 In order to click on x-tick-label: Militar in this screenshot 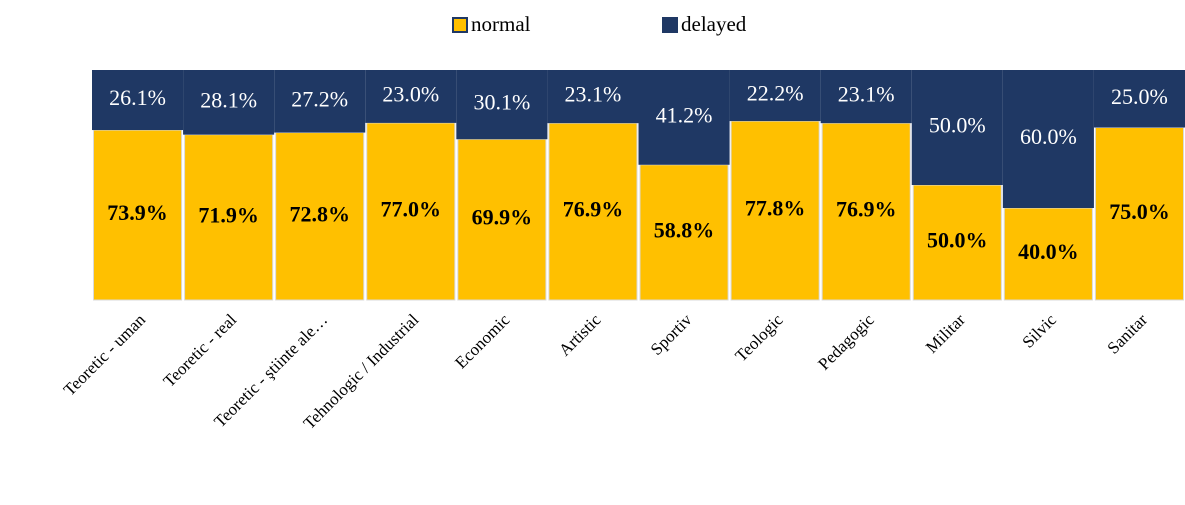, I will do `click(945, 333)`.